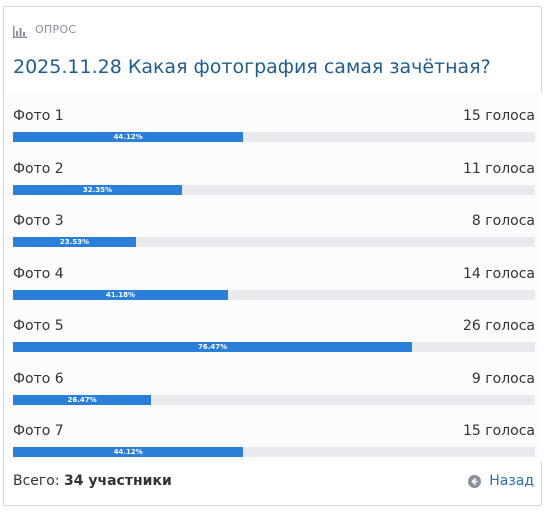  I want to click on option-votes: 11 голоса, so click(499, 168).